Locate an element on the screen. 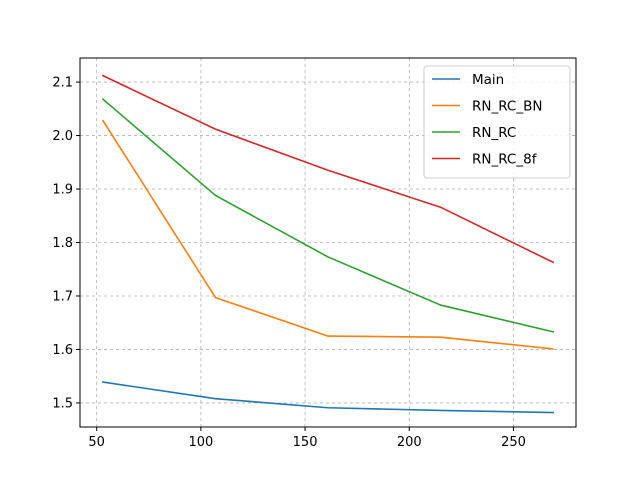 The image size is (640, 480). legend-label-rn-rc-bn: RN_RC_BN is located at coordinates (507, 107).